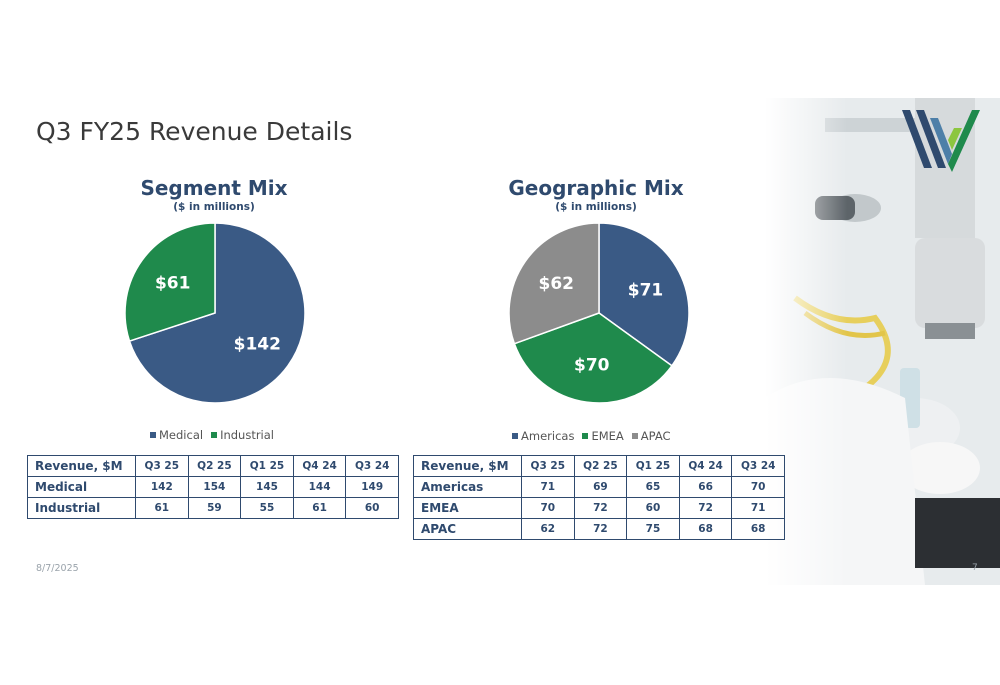 The image size is (1000, 685). I want to click on legend-label-apac: APAC, so click(655, 436).